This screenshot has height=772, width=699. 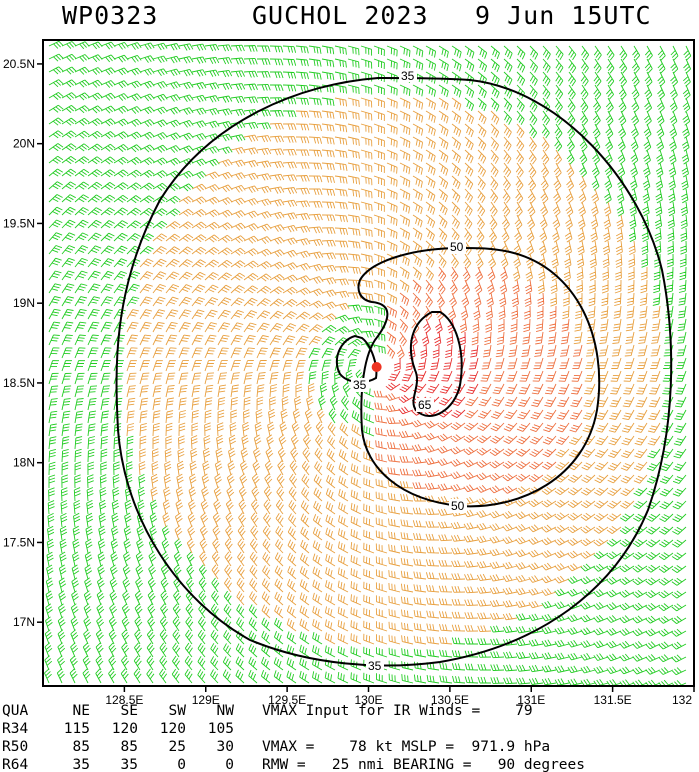 What do you see at coordinates (450, 700) in the screenshot?
I see `lon-tick-label: 130.5E` at bounding box center [450, 700].